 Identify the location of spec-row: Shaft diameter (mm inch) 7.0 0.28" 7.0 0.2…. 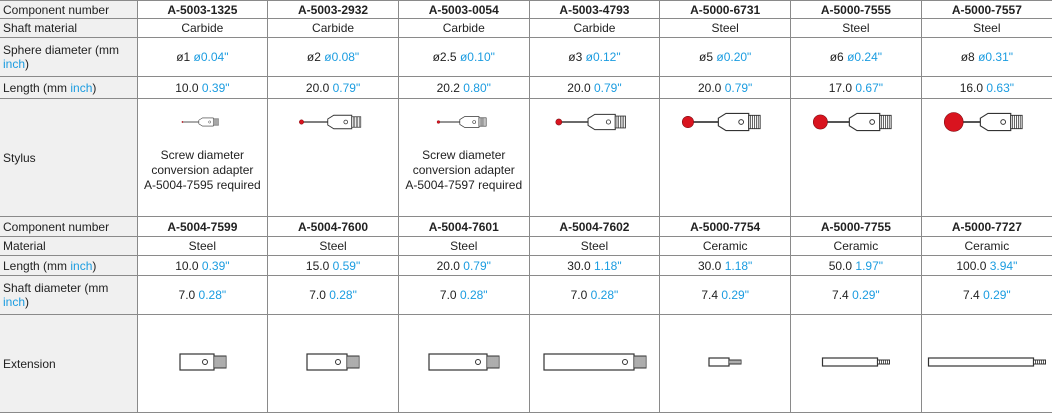
(526, 295).